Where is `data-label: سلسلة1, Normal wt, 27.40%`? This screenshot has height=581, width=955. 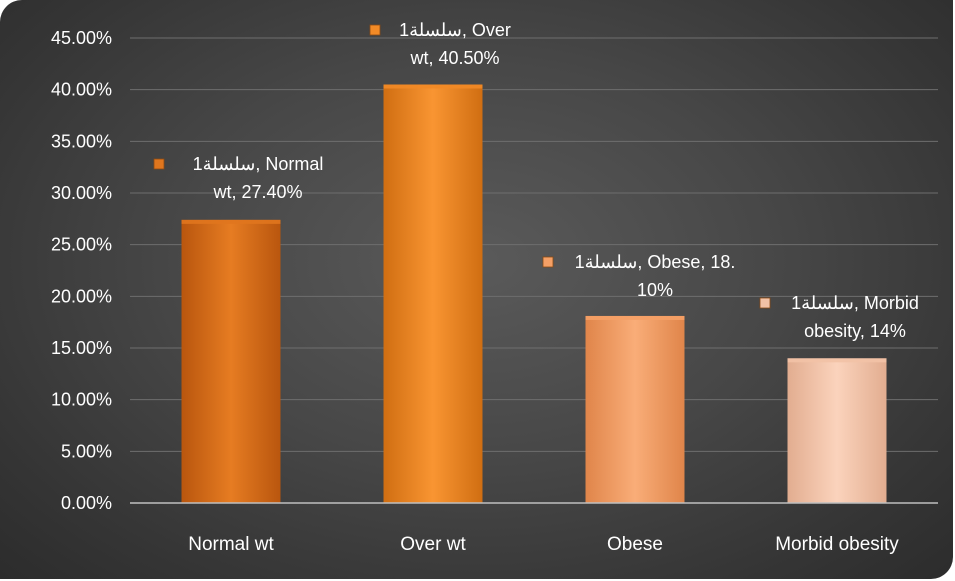
data-label: سلسلة1, Normal wt, 27.40% is located at coordinates (238, 178).